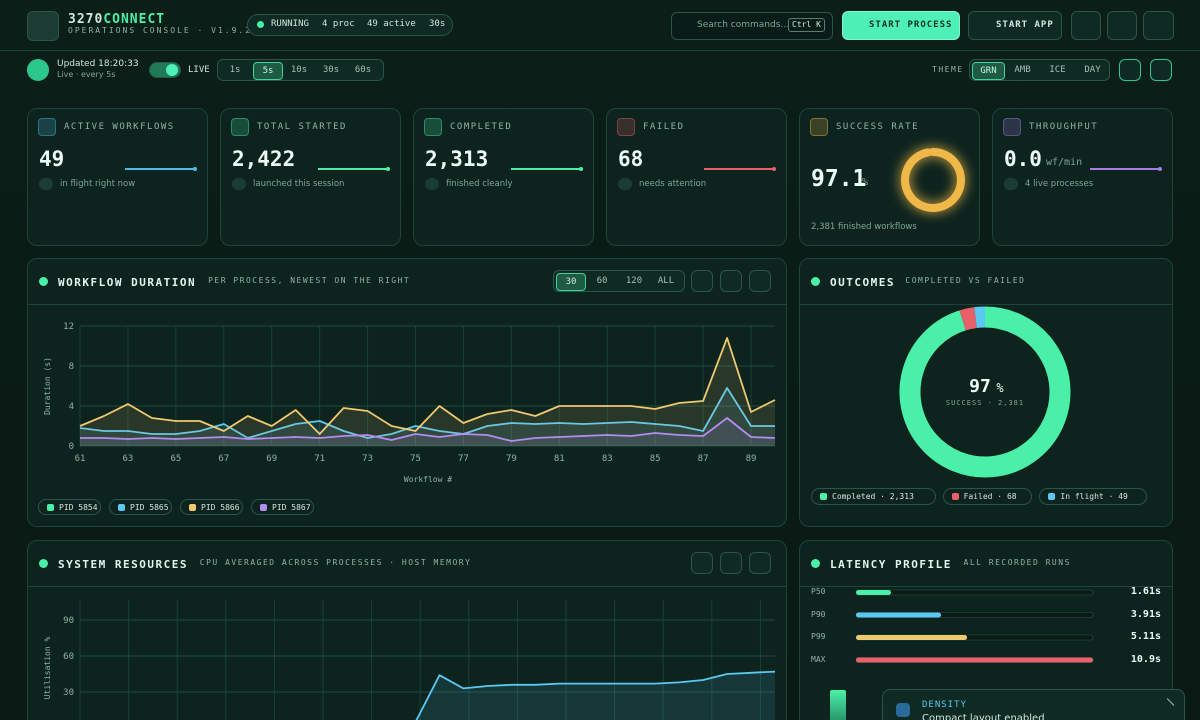 This screenshot has height=720, width=1200. What do you see at coordinates (172, 70) in the screenshot?
I see `toggle-knob` at bounding box center [172, 70].